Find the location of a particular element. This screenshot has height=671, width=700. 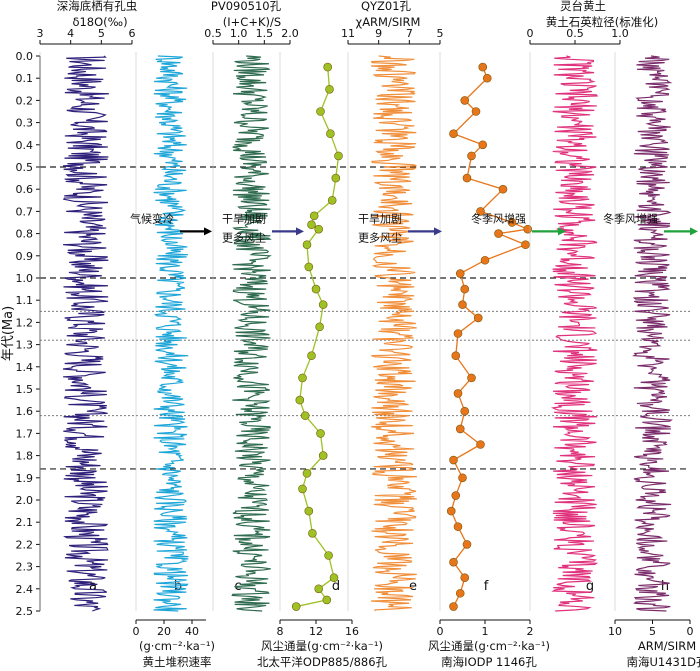

panel-b-tick-label: 0 is located at coordinates (136, 631).